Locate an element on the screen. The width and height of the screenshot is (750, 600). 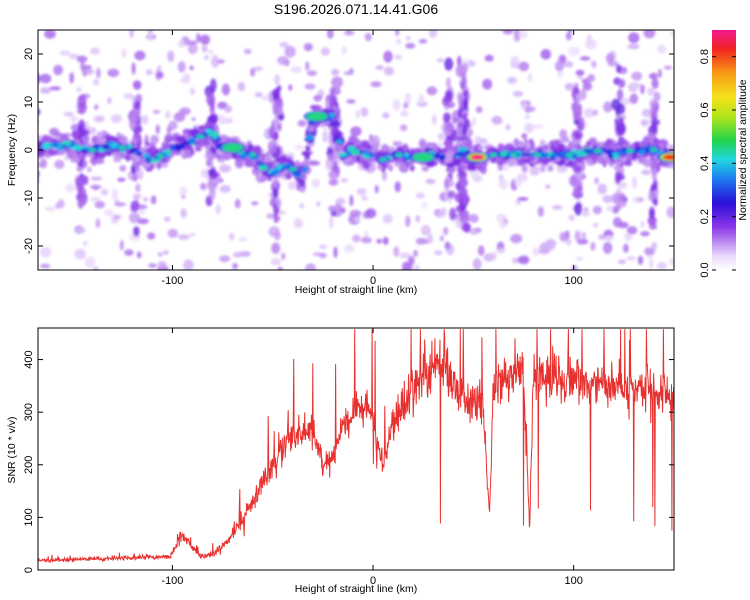
colorbar-label: Normalized spectral amplitude is located at coordinates (743, 149).